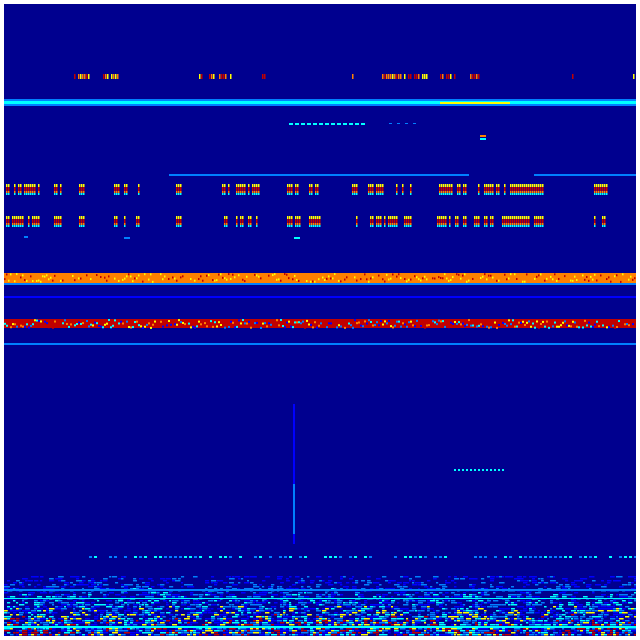  I want to click on dot, so click(555, 557).